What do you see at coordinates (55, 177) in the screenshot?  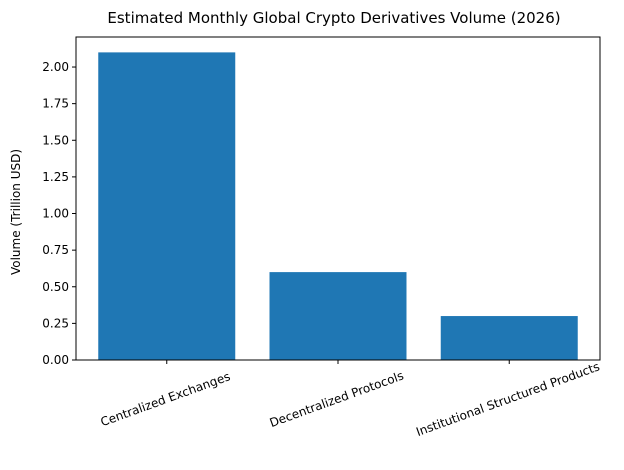 I see `y-tick-label: 1.25` at bounding box center [55, 177].